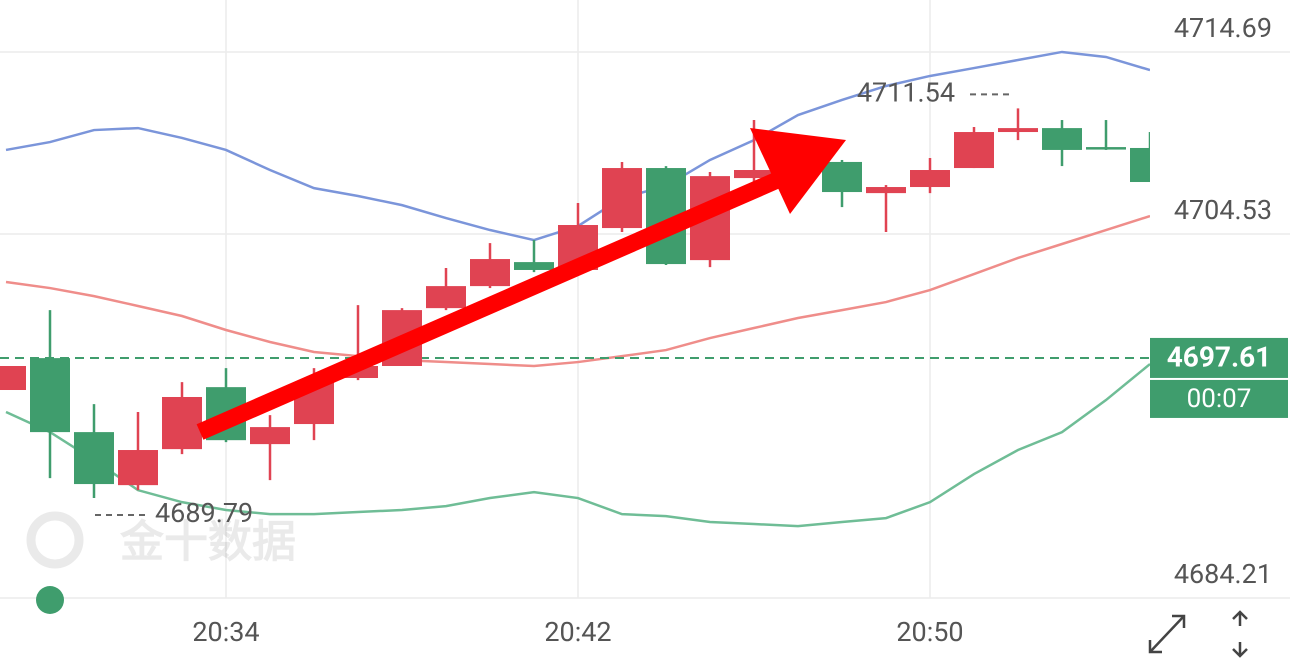  I want to click on low-annotation: 4689.79, so click(204, 513).